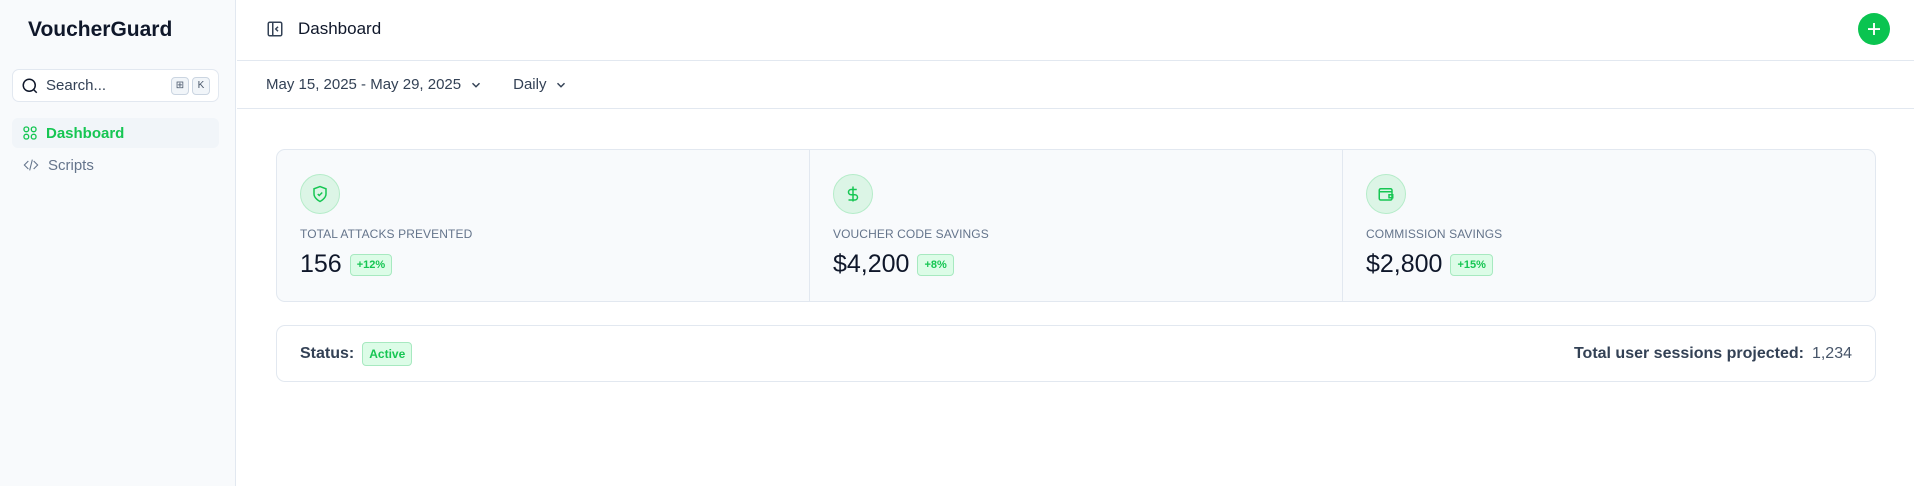 The width and height of the screenshot is (1914, 486). What do you see at coordinates (1075, 30) in the screenshot?
I see `top-header: Dashboard` at bounding box center [1075, 30].